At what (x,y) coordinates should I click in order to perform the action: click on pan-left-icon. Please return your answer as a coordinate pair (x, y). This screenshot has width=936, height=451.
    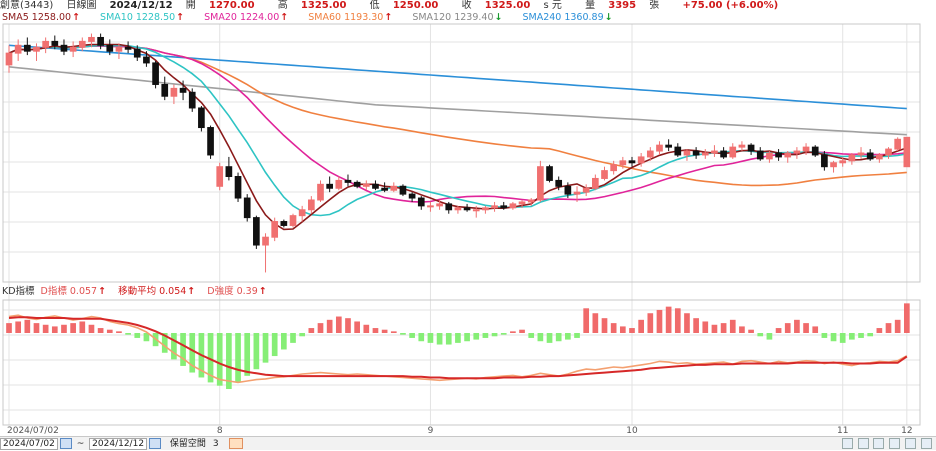
    Looking at the image, I should click on (879, 443).